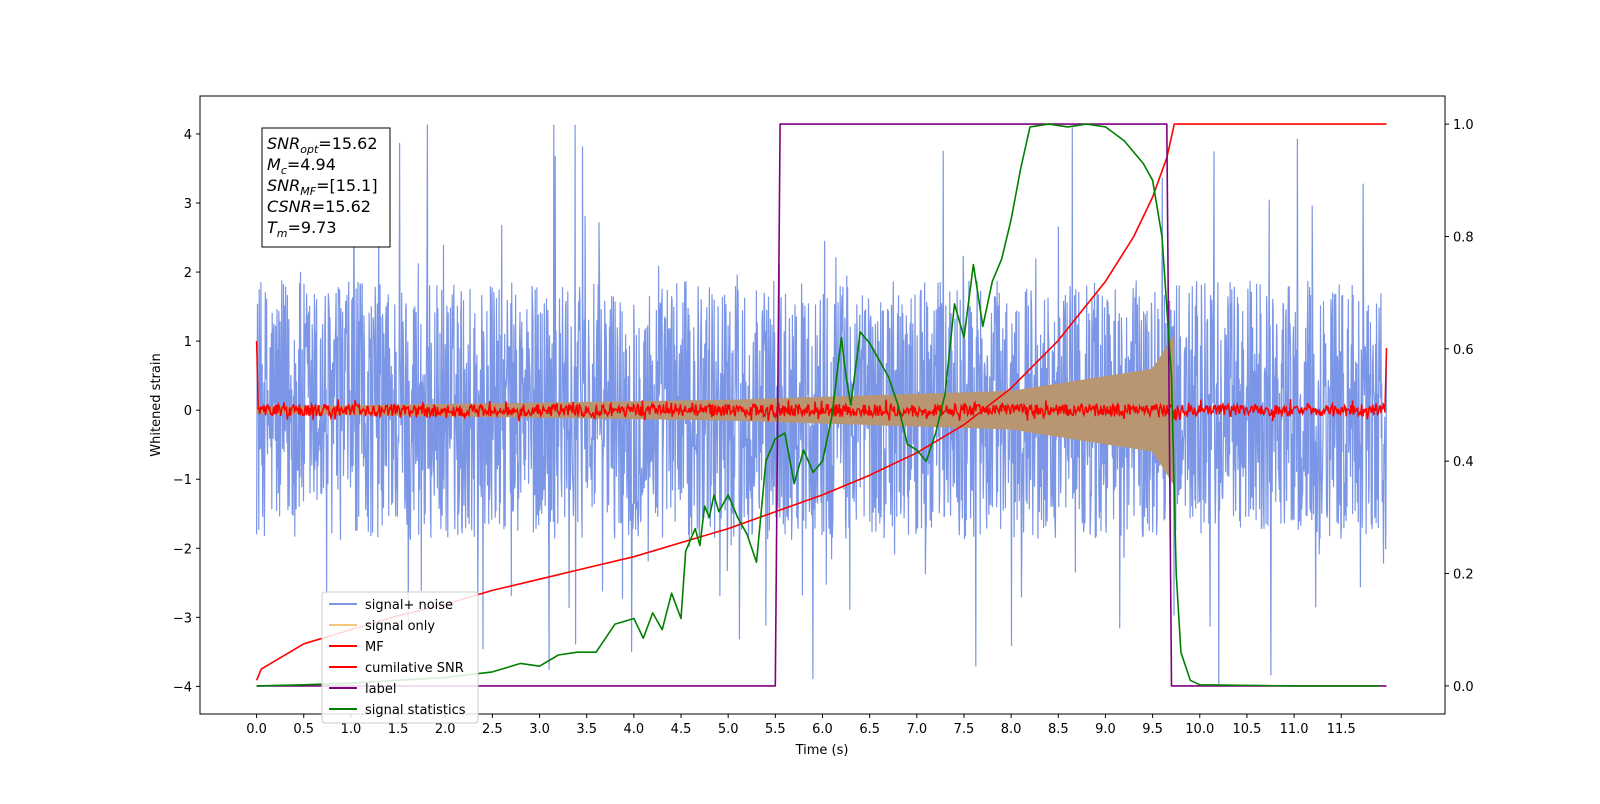 The image size is (1600, 804). I want to click on x-tick-label: 5.5, so click(775, 729).